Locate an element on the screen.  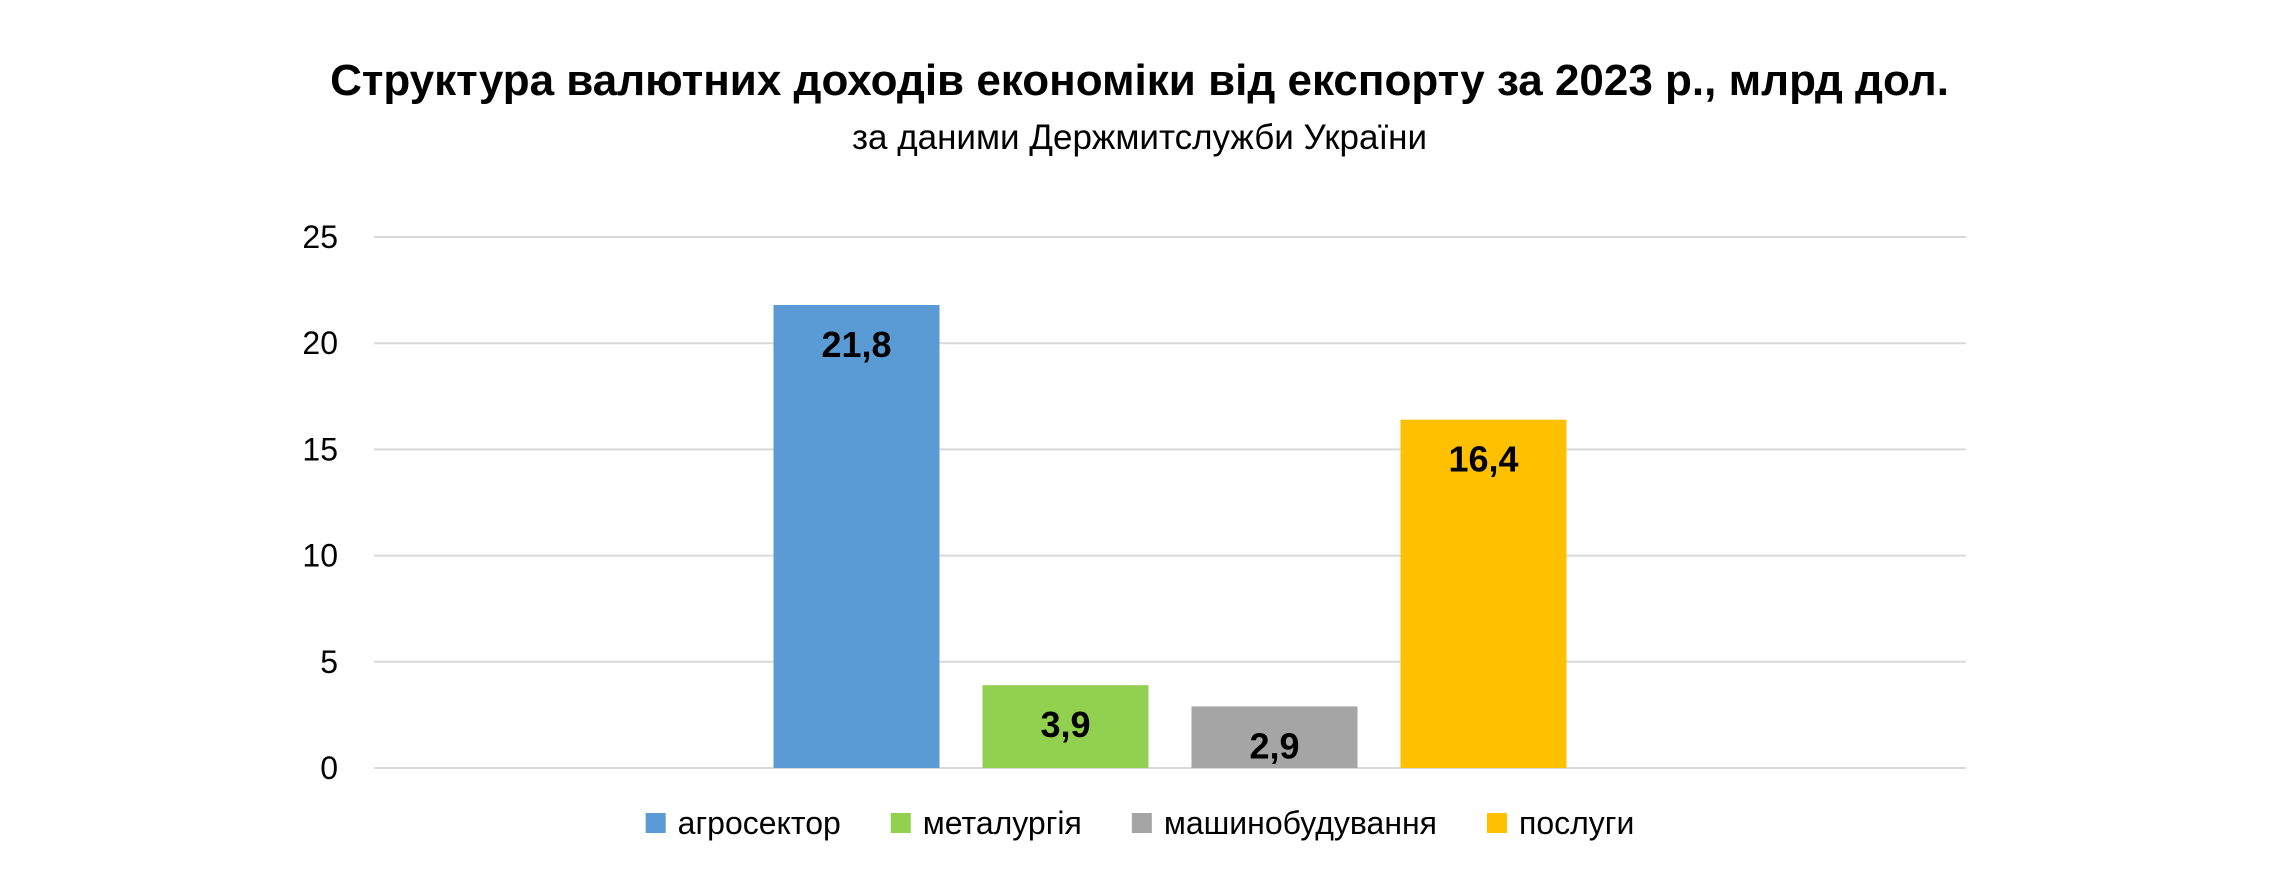
y-tick-label: 20 is located at coordinates (320, 343).